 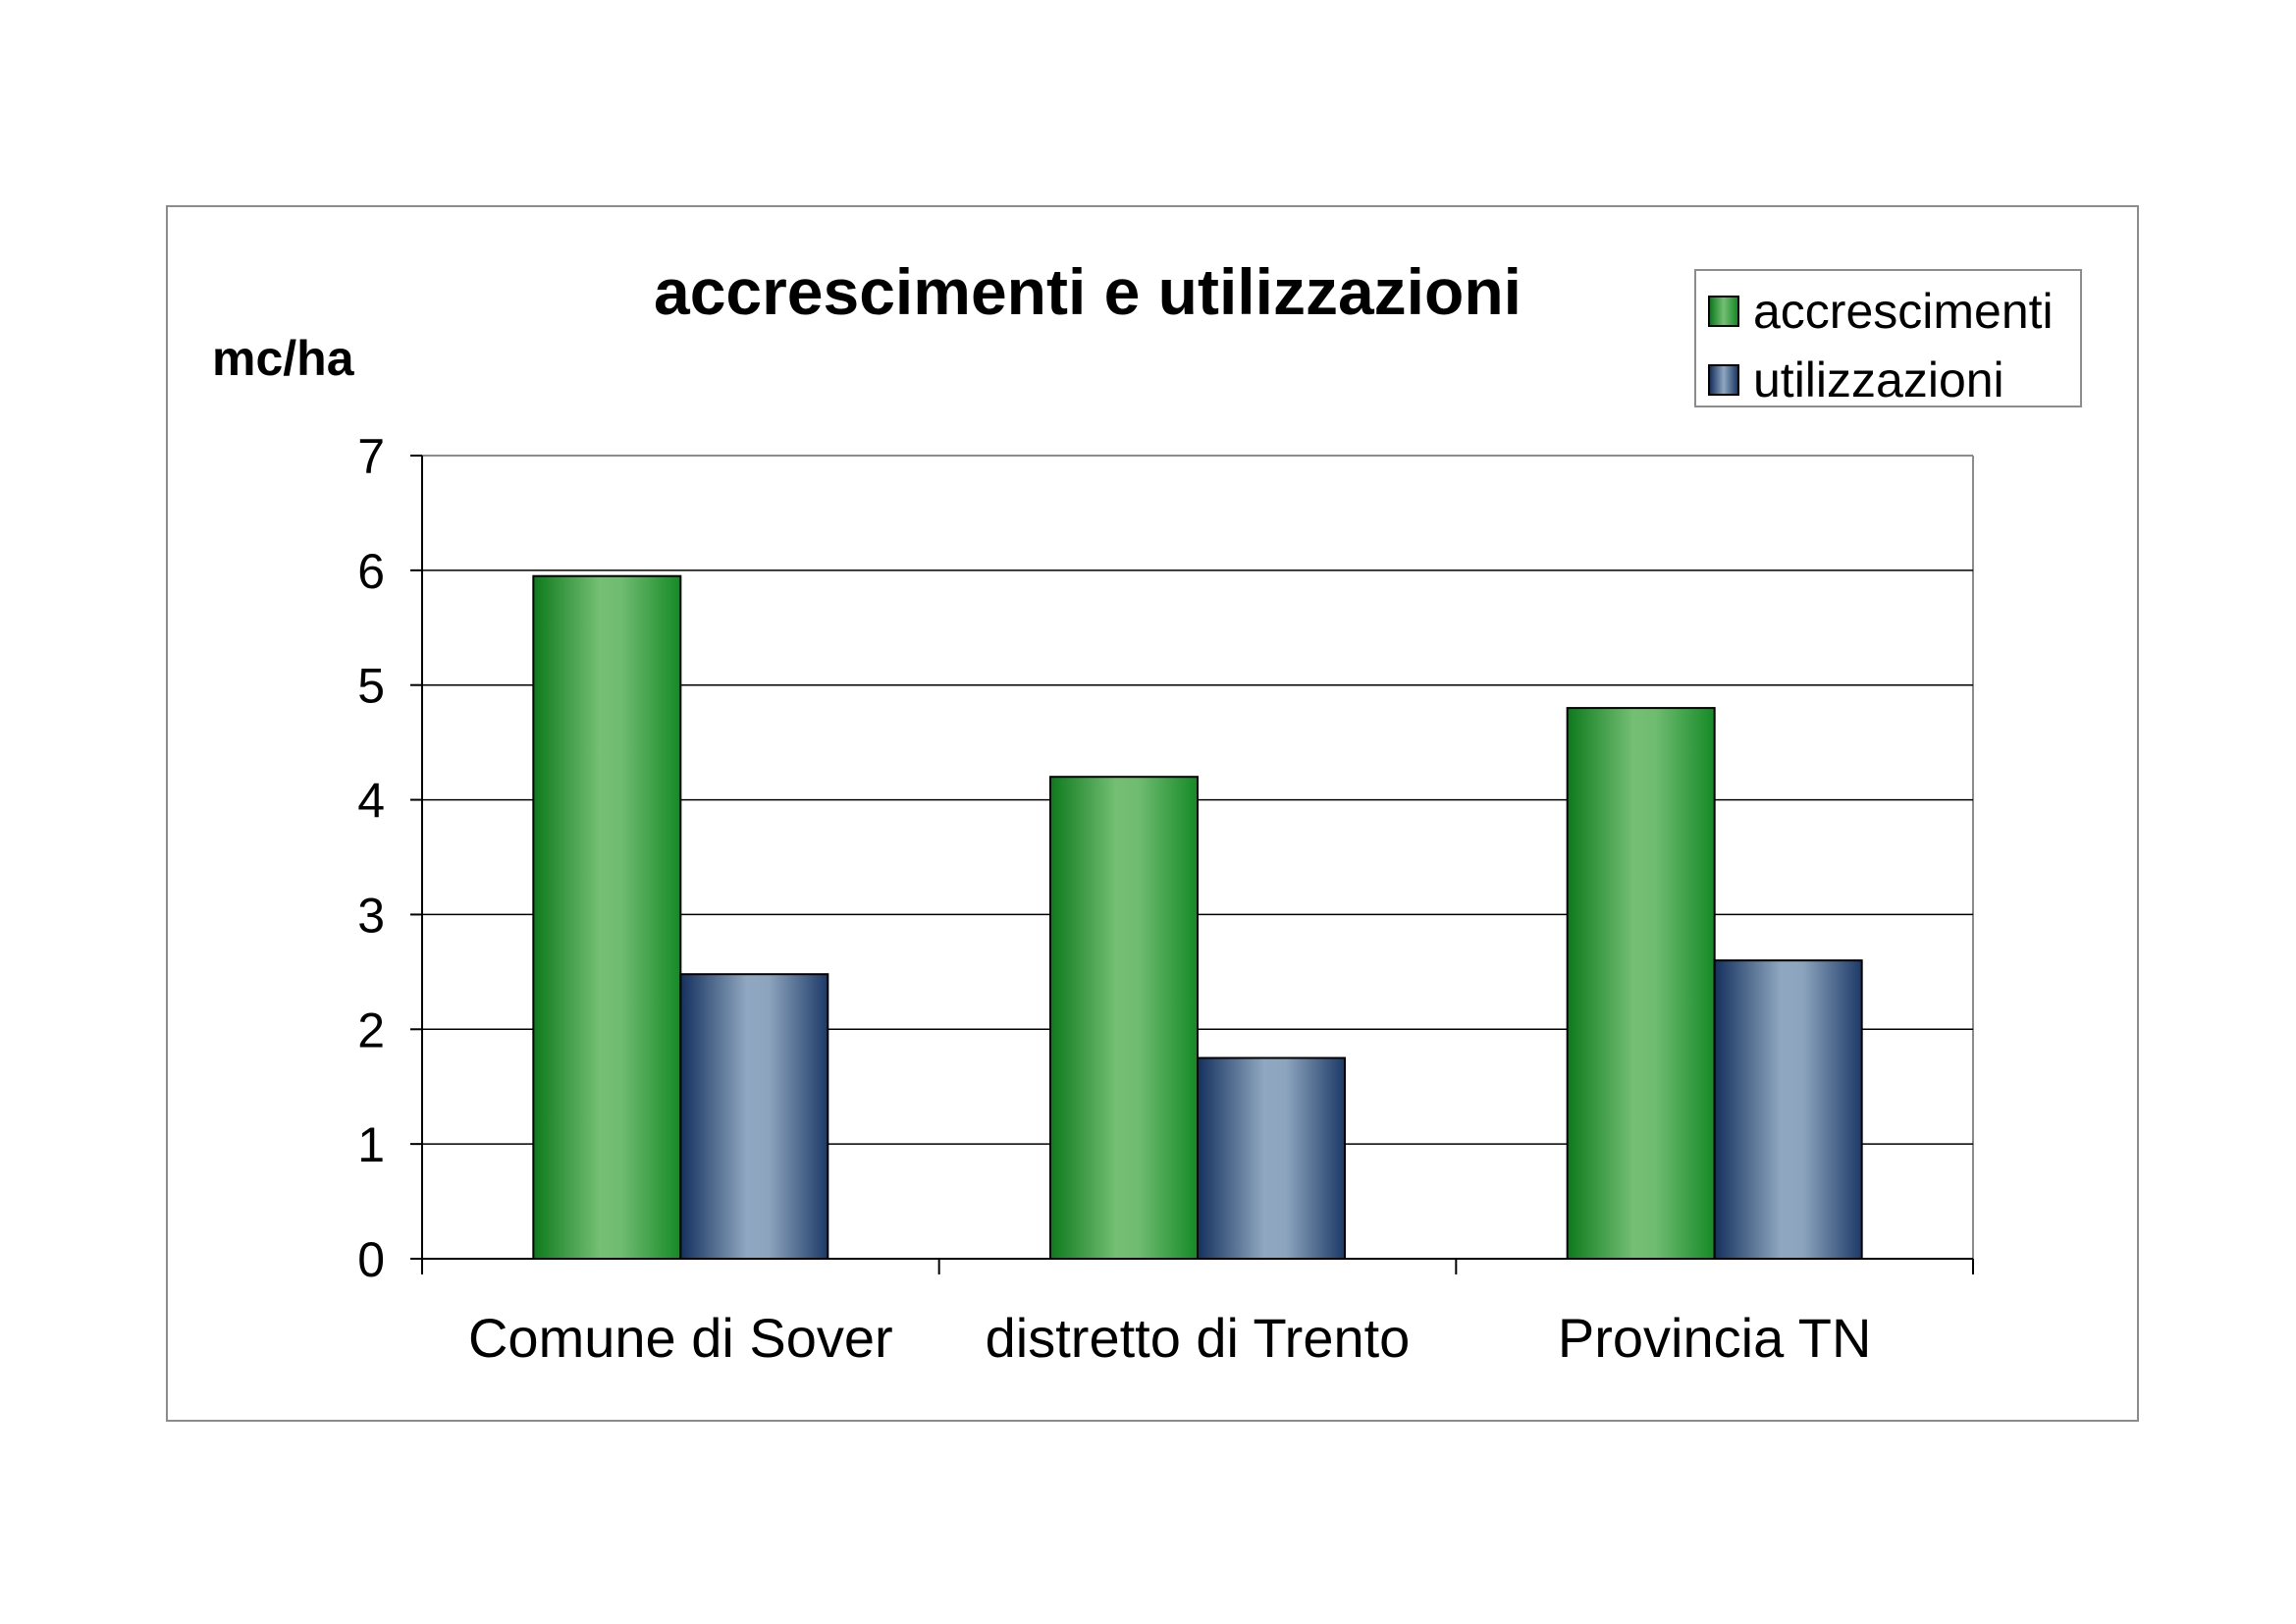 I want to click on legend-item-utilizzazioni: utilizzazioni, so click(x=1856, y=379).